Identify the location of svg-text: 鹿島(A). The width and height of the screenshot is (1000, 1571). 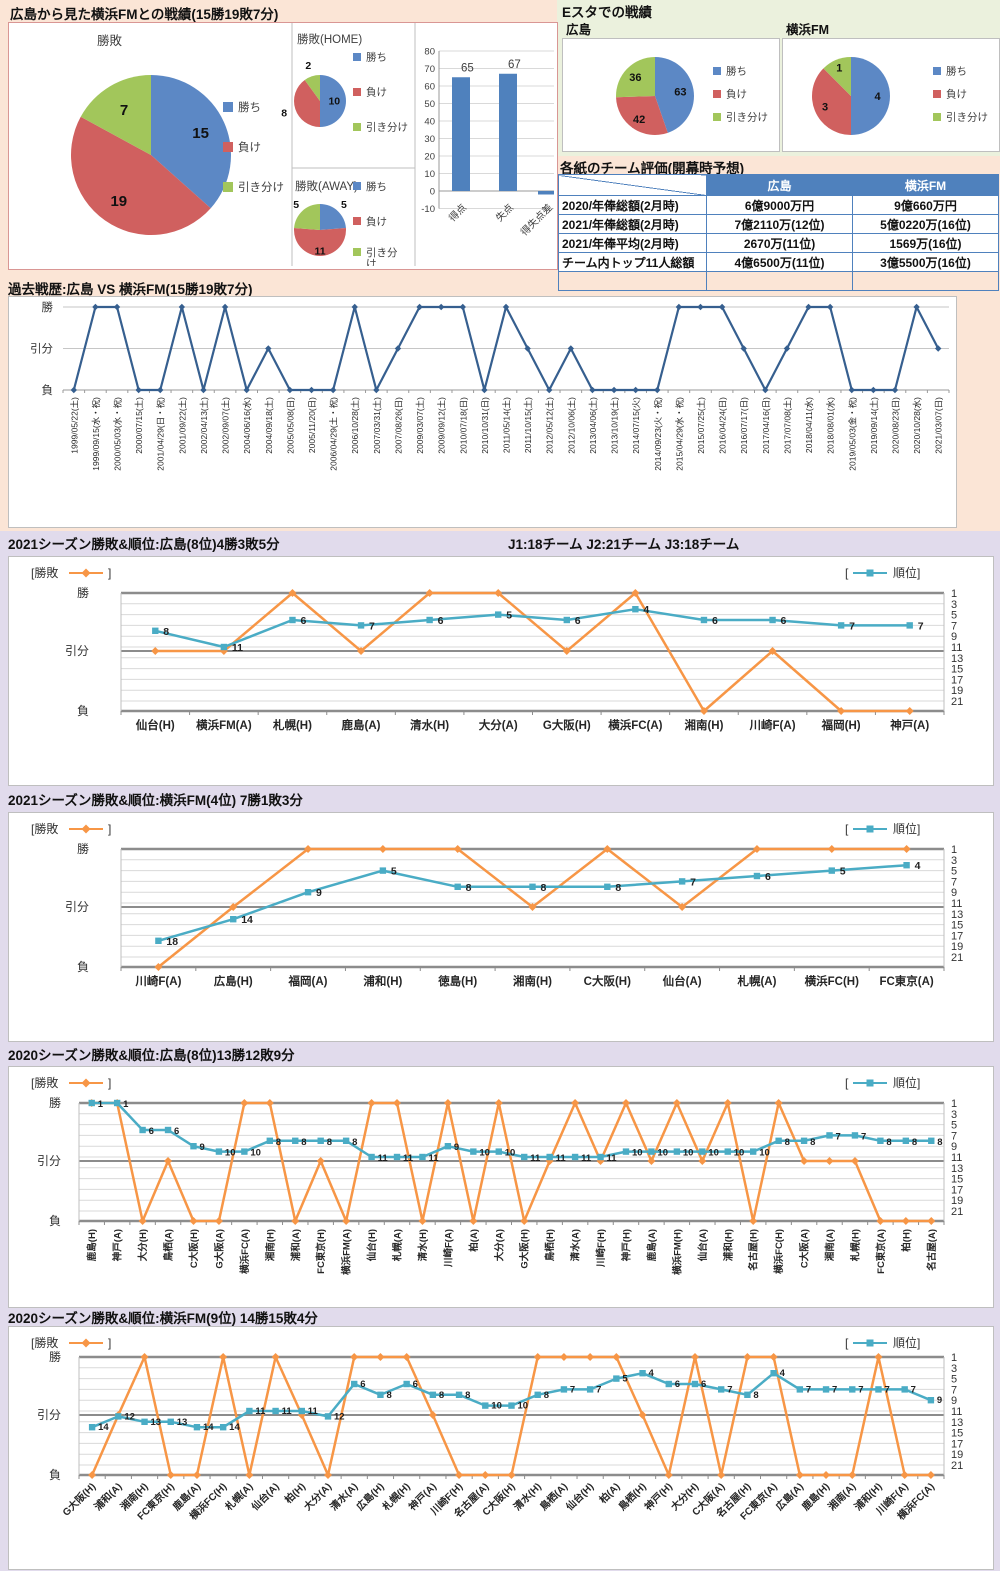
(652, 1245).